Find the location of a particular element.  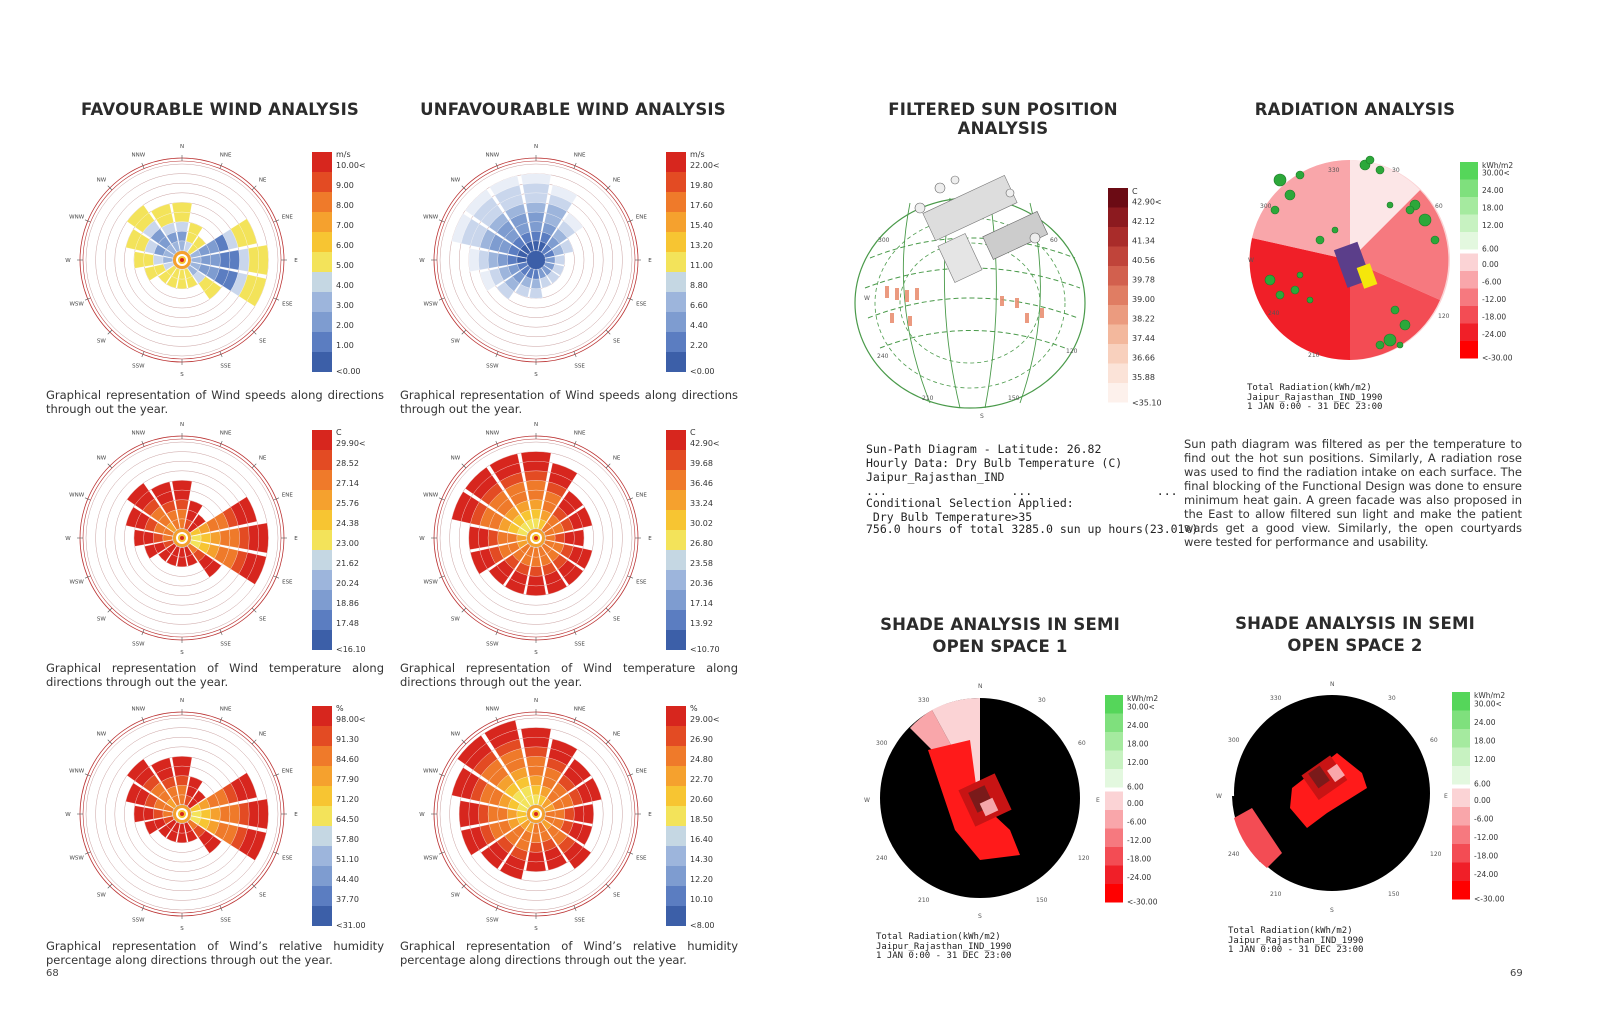

compass-label-nne: NNE is located at coordinates (580, 710).